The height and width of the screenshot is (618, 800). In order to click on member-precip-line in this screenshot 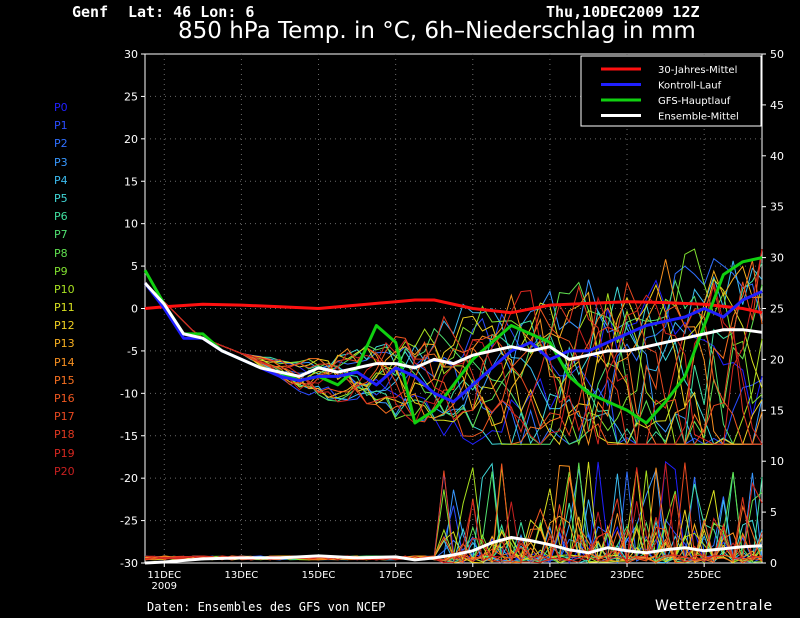, I will do `click(453, 513)`.